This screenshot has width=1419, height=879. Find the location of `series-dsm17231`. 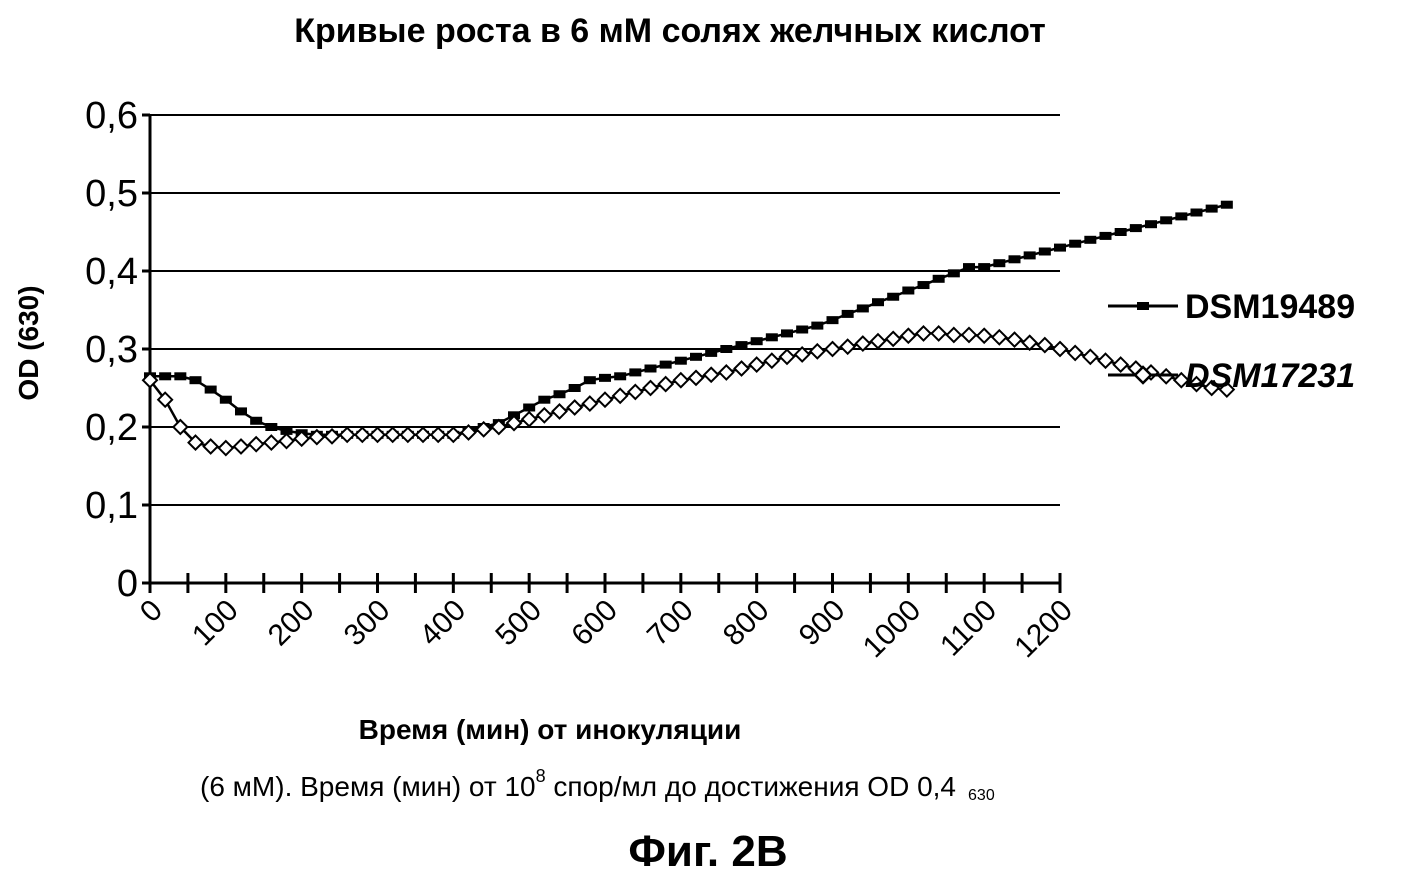

series-dsm17231 is located at coordinates (688, 390).